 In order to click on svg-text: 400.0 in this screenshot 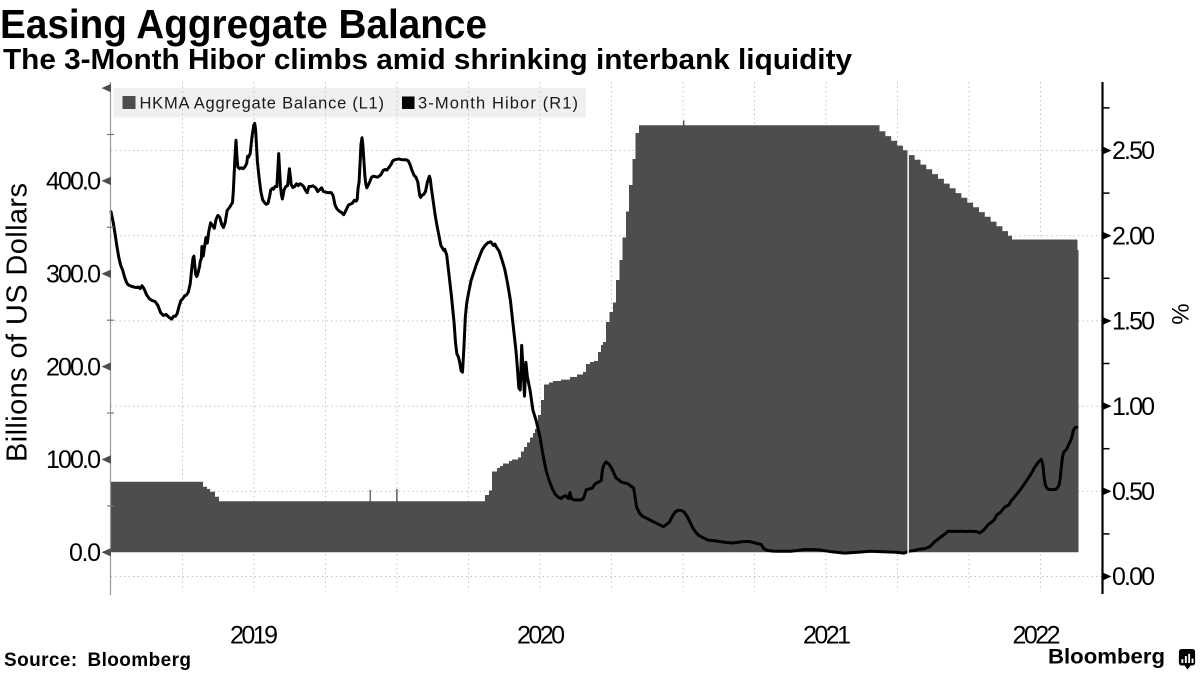, I will do `click(73, 182)`.